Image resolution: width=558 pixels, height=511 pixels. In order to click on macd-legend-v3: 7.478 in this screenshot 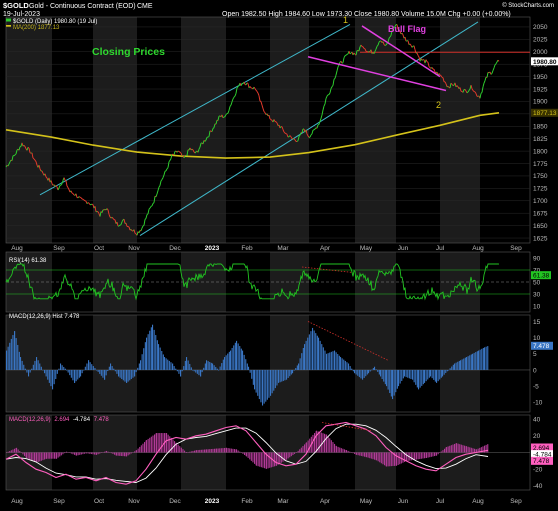, I will do `click(102, 420)`.